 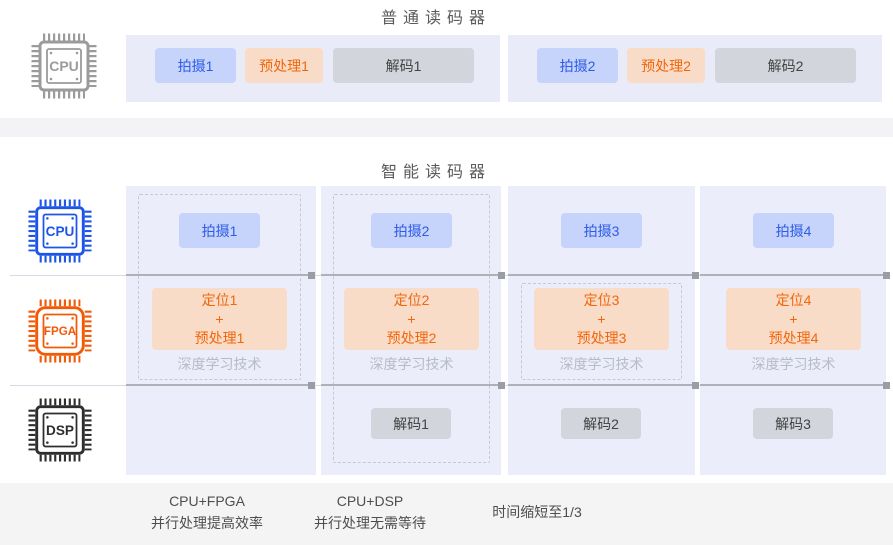 What do you see at coordinates (370, 501) in the screenshot?
I see `caption-line: CPU+DSP` at bounding box center [370, 501].